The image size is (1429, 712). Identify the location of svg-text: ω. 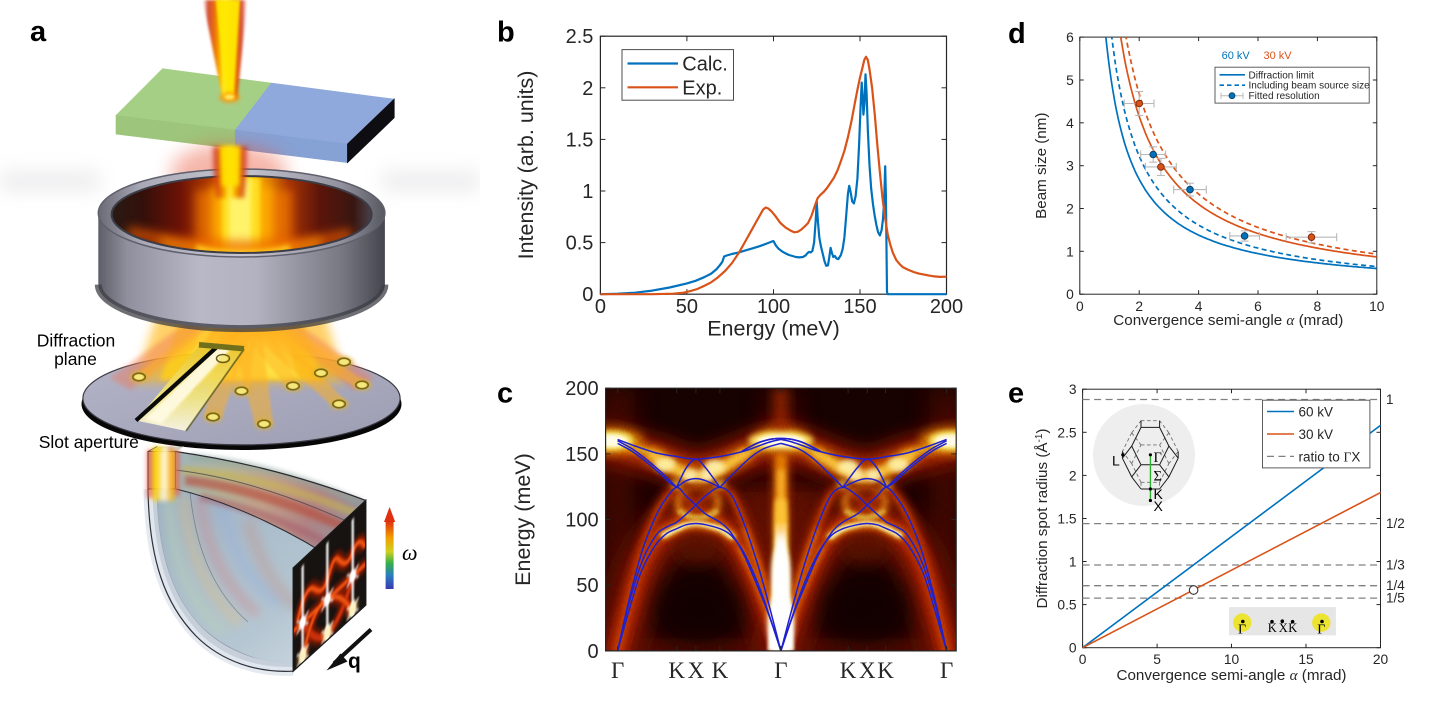
(410, 552).